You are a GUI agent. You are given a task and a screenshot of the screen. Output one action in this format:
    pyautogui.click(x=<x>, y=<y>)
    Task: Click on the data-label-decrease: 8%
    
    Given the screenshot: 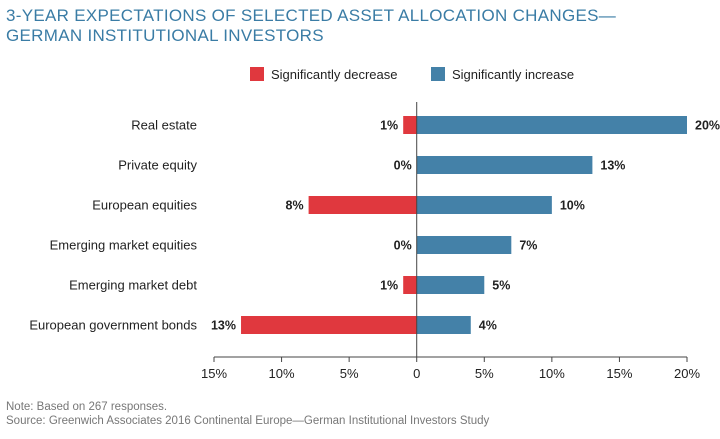 What is the action you would take?
    pyautogui.click(x=295, y=206)
    